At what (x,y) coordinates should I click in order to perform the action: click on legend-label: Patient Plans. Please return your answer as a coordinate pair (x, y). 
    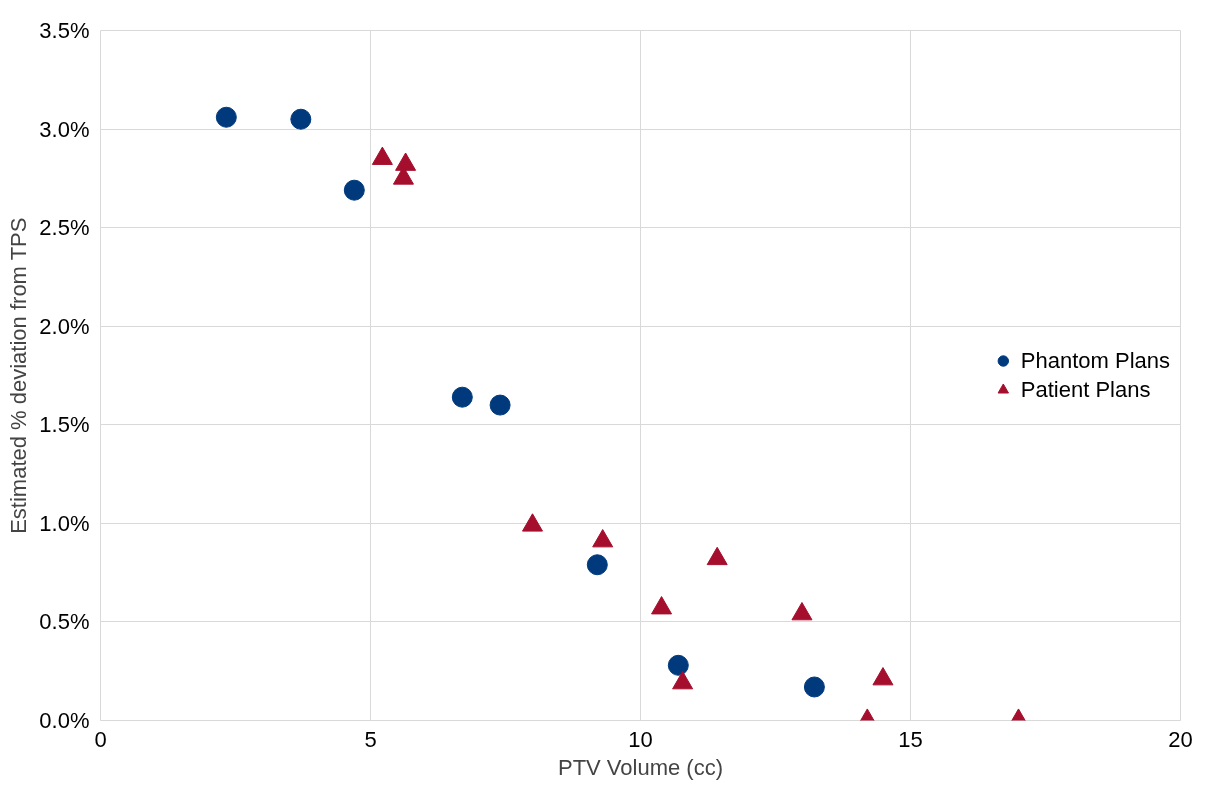
    Looking at the image, I should click on (1085, 389).